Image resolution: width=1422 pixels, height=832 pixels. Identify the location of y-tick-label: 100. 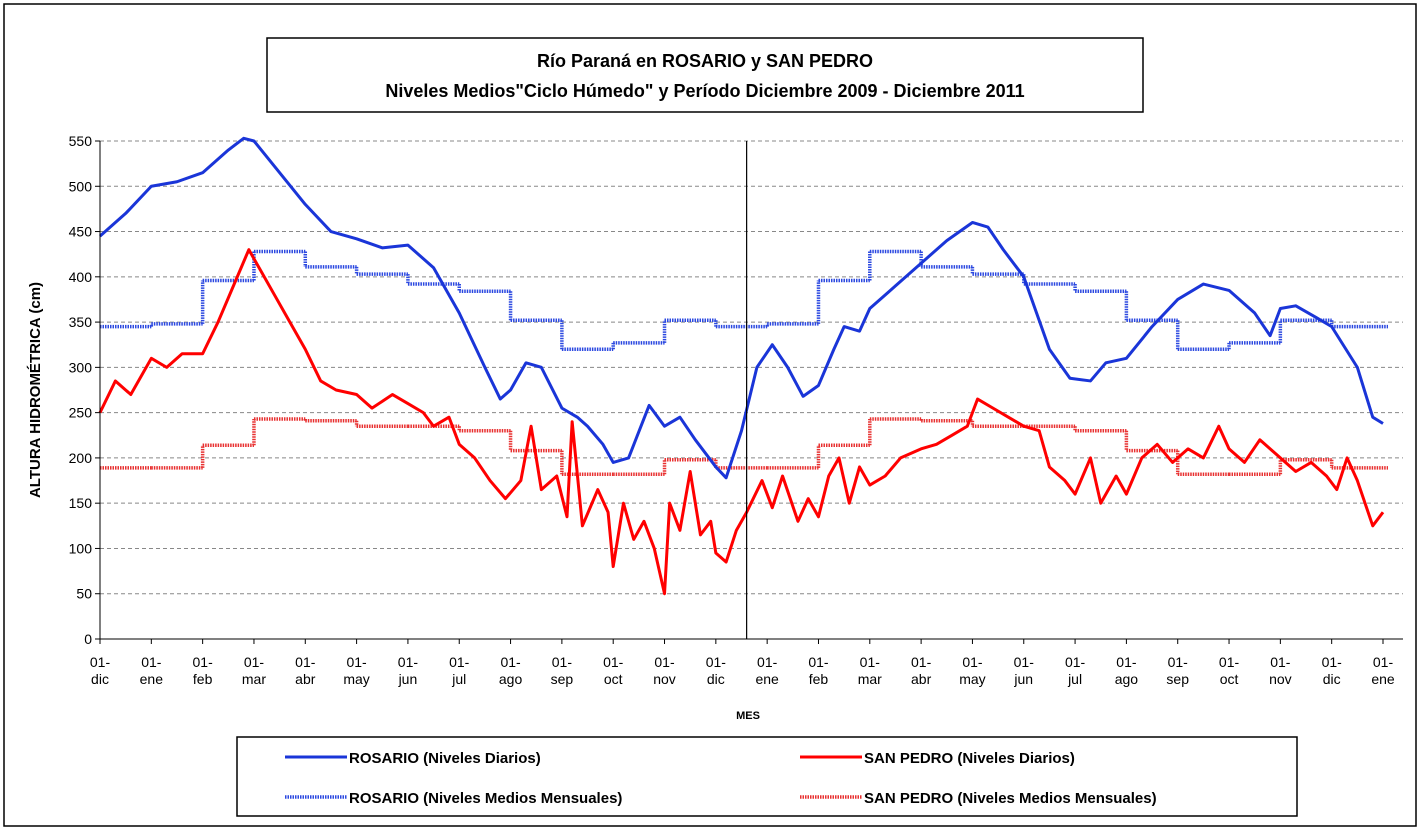
(81, 548).